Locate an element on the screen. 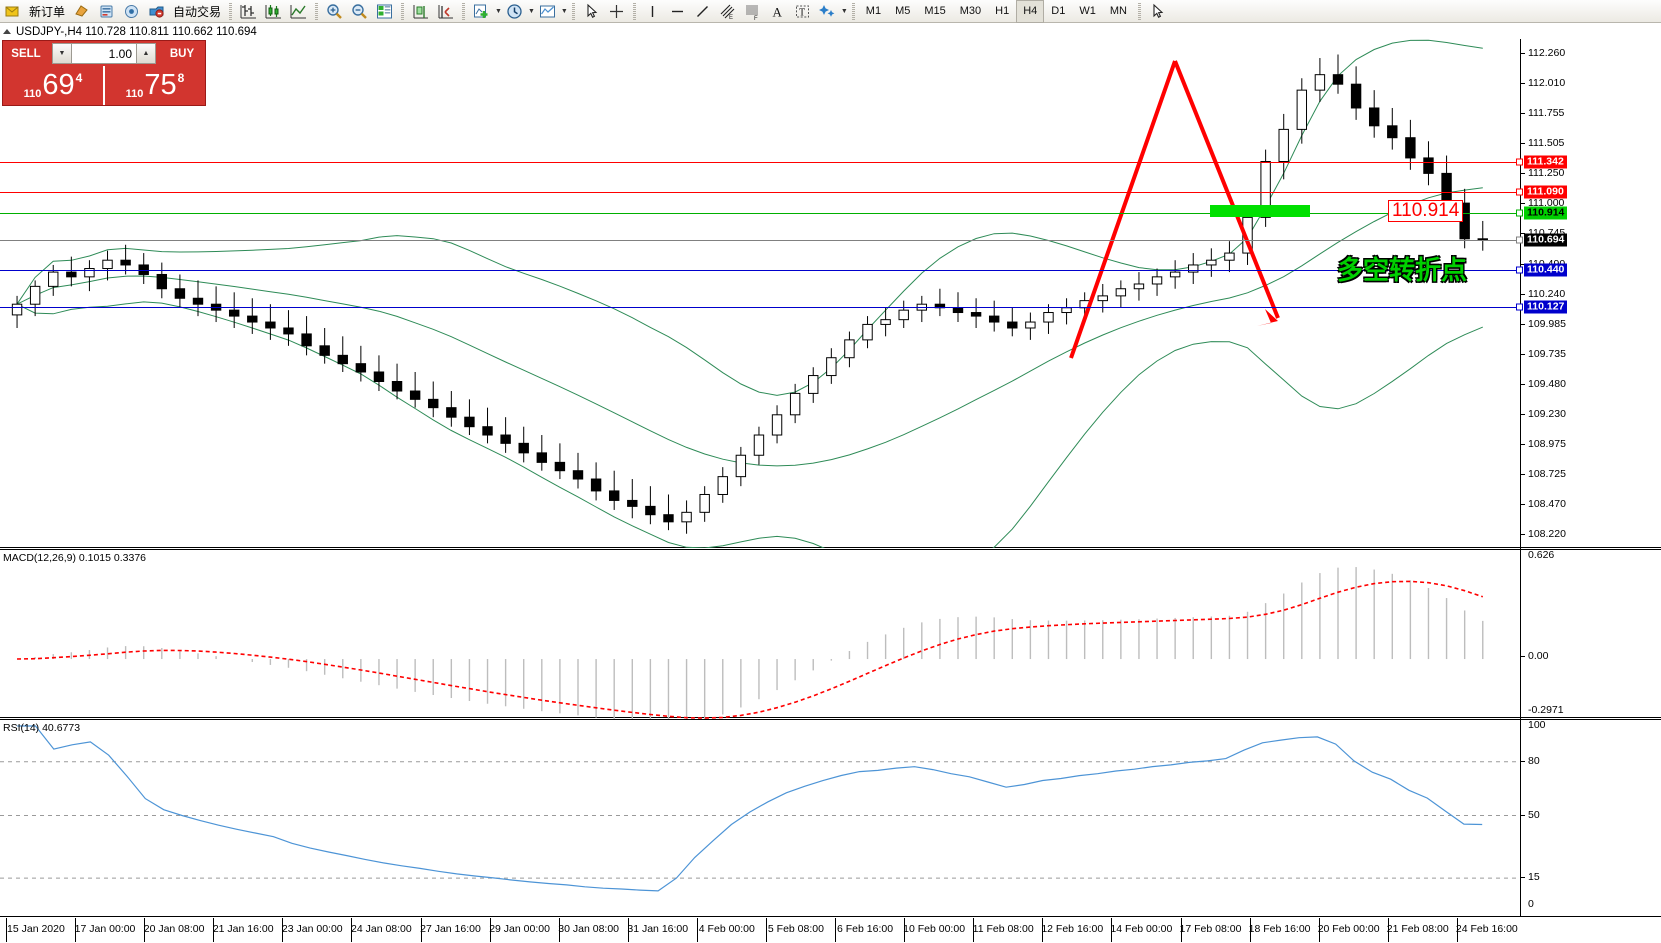  text-label-icon: A is located at coordinates (777, 11).